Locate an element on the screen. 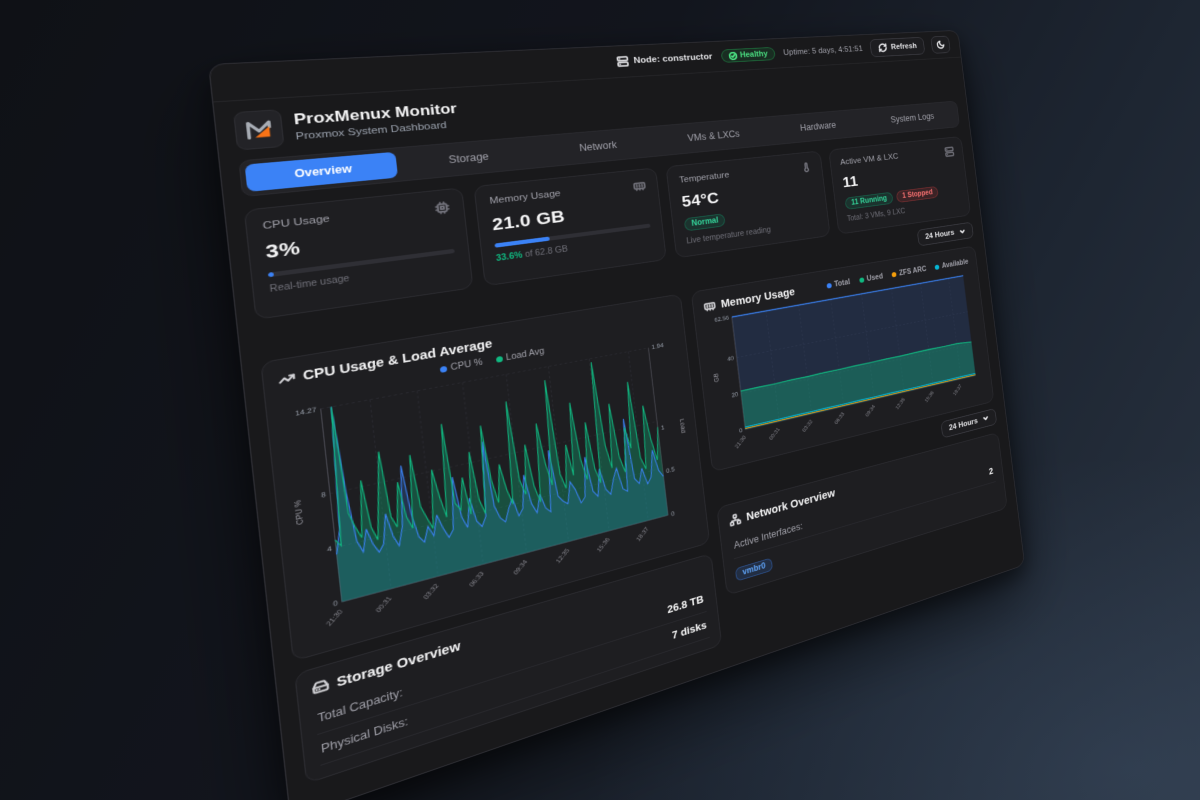 The height and width of the screenshot is (800, 1200). tab-system-logs: System Logs is located at coordinates (912, 118).